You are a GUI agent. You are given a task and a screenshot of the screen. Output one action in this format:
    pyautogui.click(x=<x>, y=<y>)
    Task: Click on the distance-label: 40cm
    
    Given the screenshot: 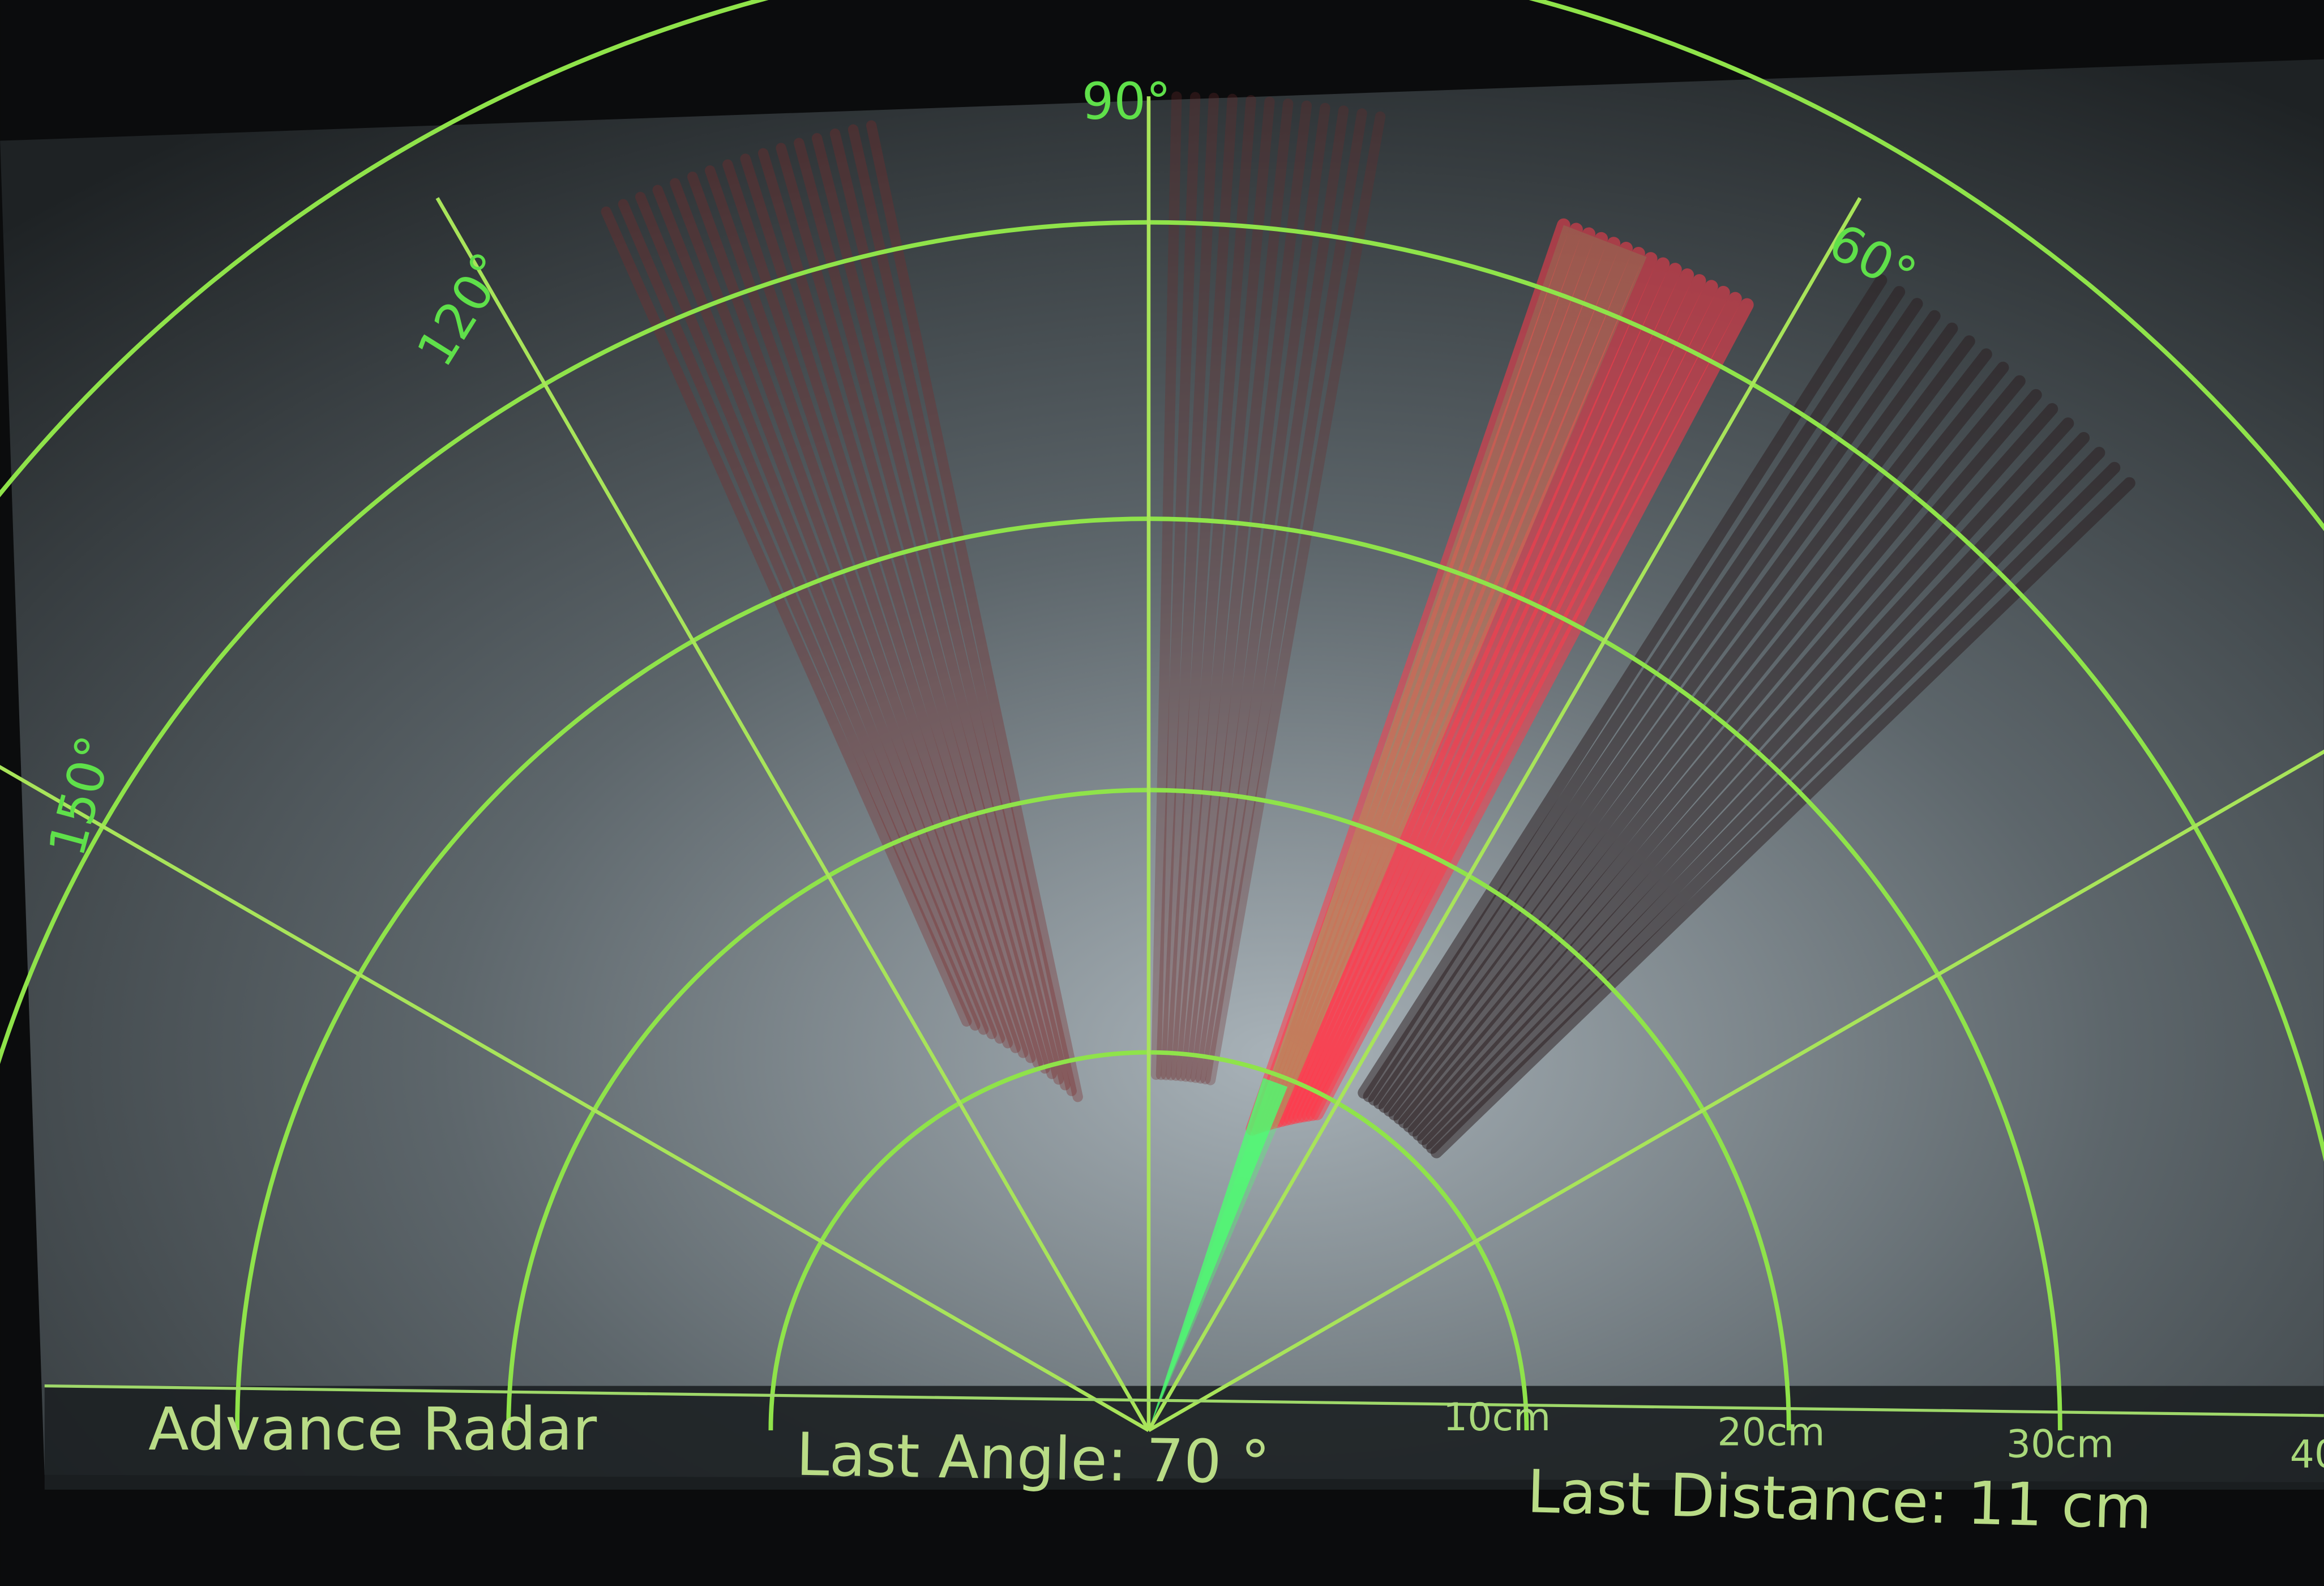 What is the action you would take?
    pyautogui.click(x=2307, y=1455)
    